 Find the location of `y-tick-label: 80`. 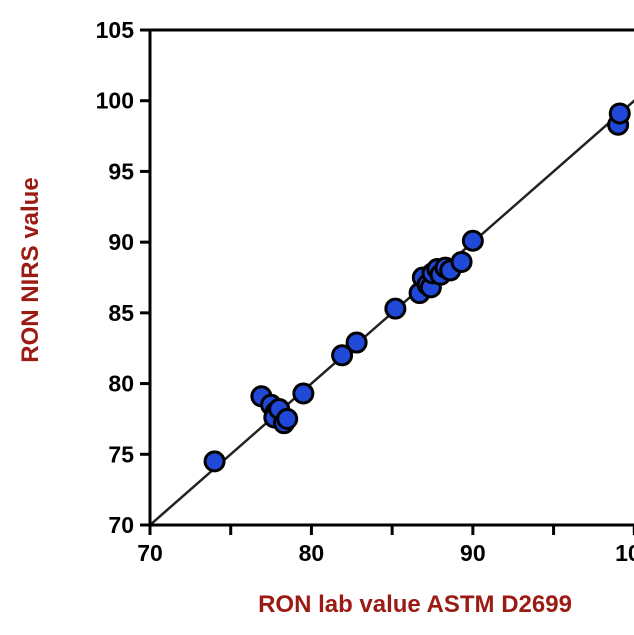

y-tick-label: 80 is located at coordinates (121, 384).